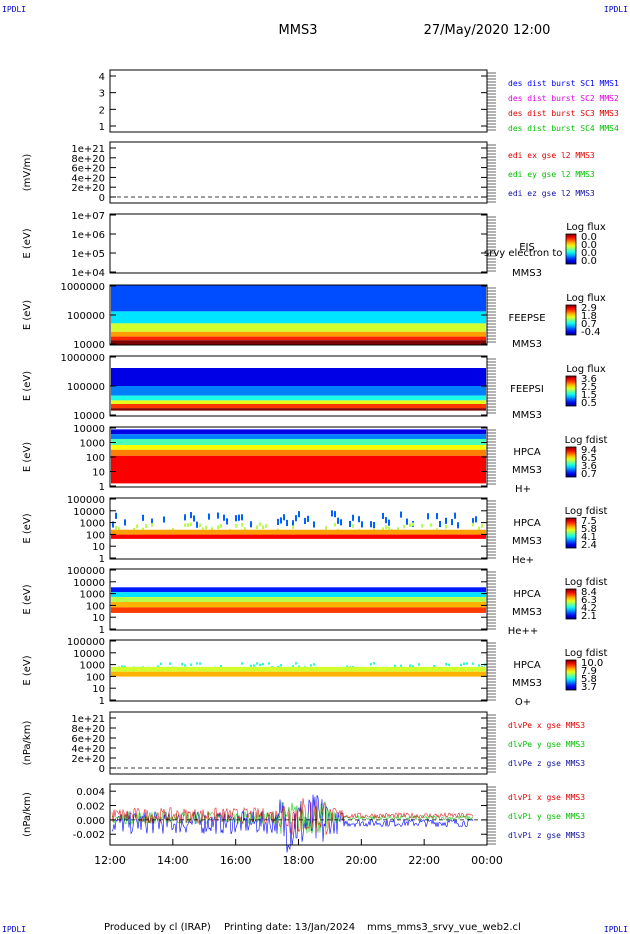  What do you see at coordinates (89, 345) in the screenshot?
I see `y-tick-label: 10000` at bounding box center [89, 345].